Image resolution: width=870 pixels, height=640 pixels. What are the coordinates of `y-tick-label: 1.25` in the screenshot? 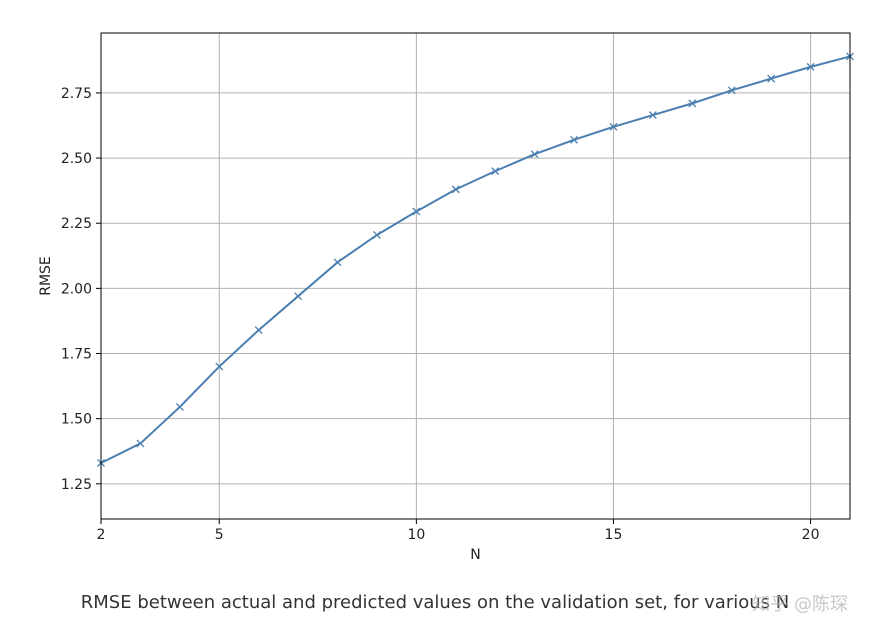 It's located at (76, 485).